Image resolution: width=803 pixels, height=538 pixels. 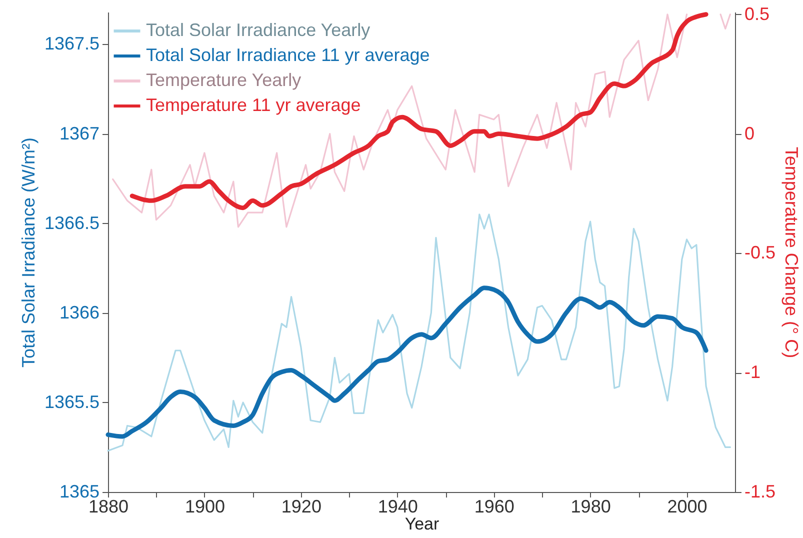 What do you see at coordinates (752, 372) in the screenshot?
I see `y2-tick-label: -1` at bounding box center [752, 372].